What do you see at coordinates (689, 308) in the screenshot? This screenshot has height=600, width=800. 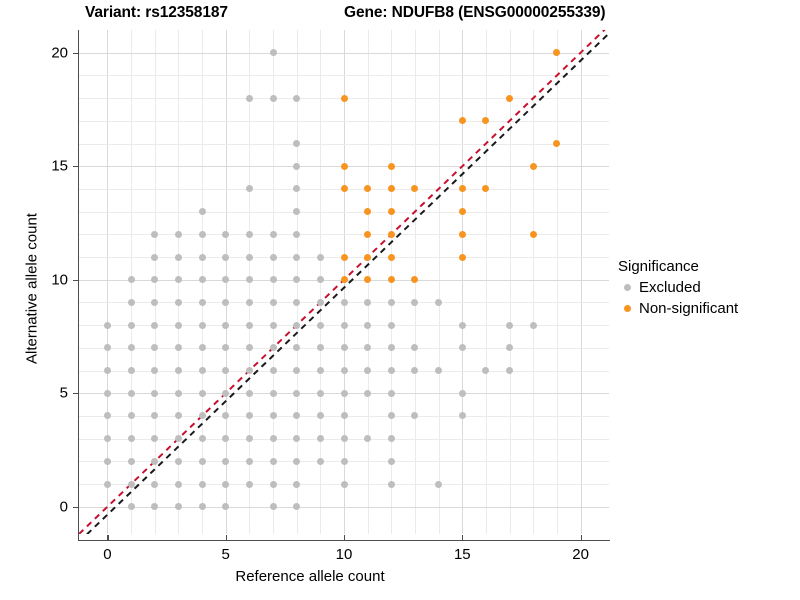 I see `legend-item-label: Non-significant` at bounding box center [689, 308].